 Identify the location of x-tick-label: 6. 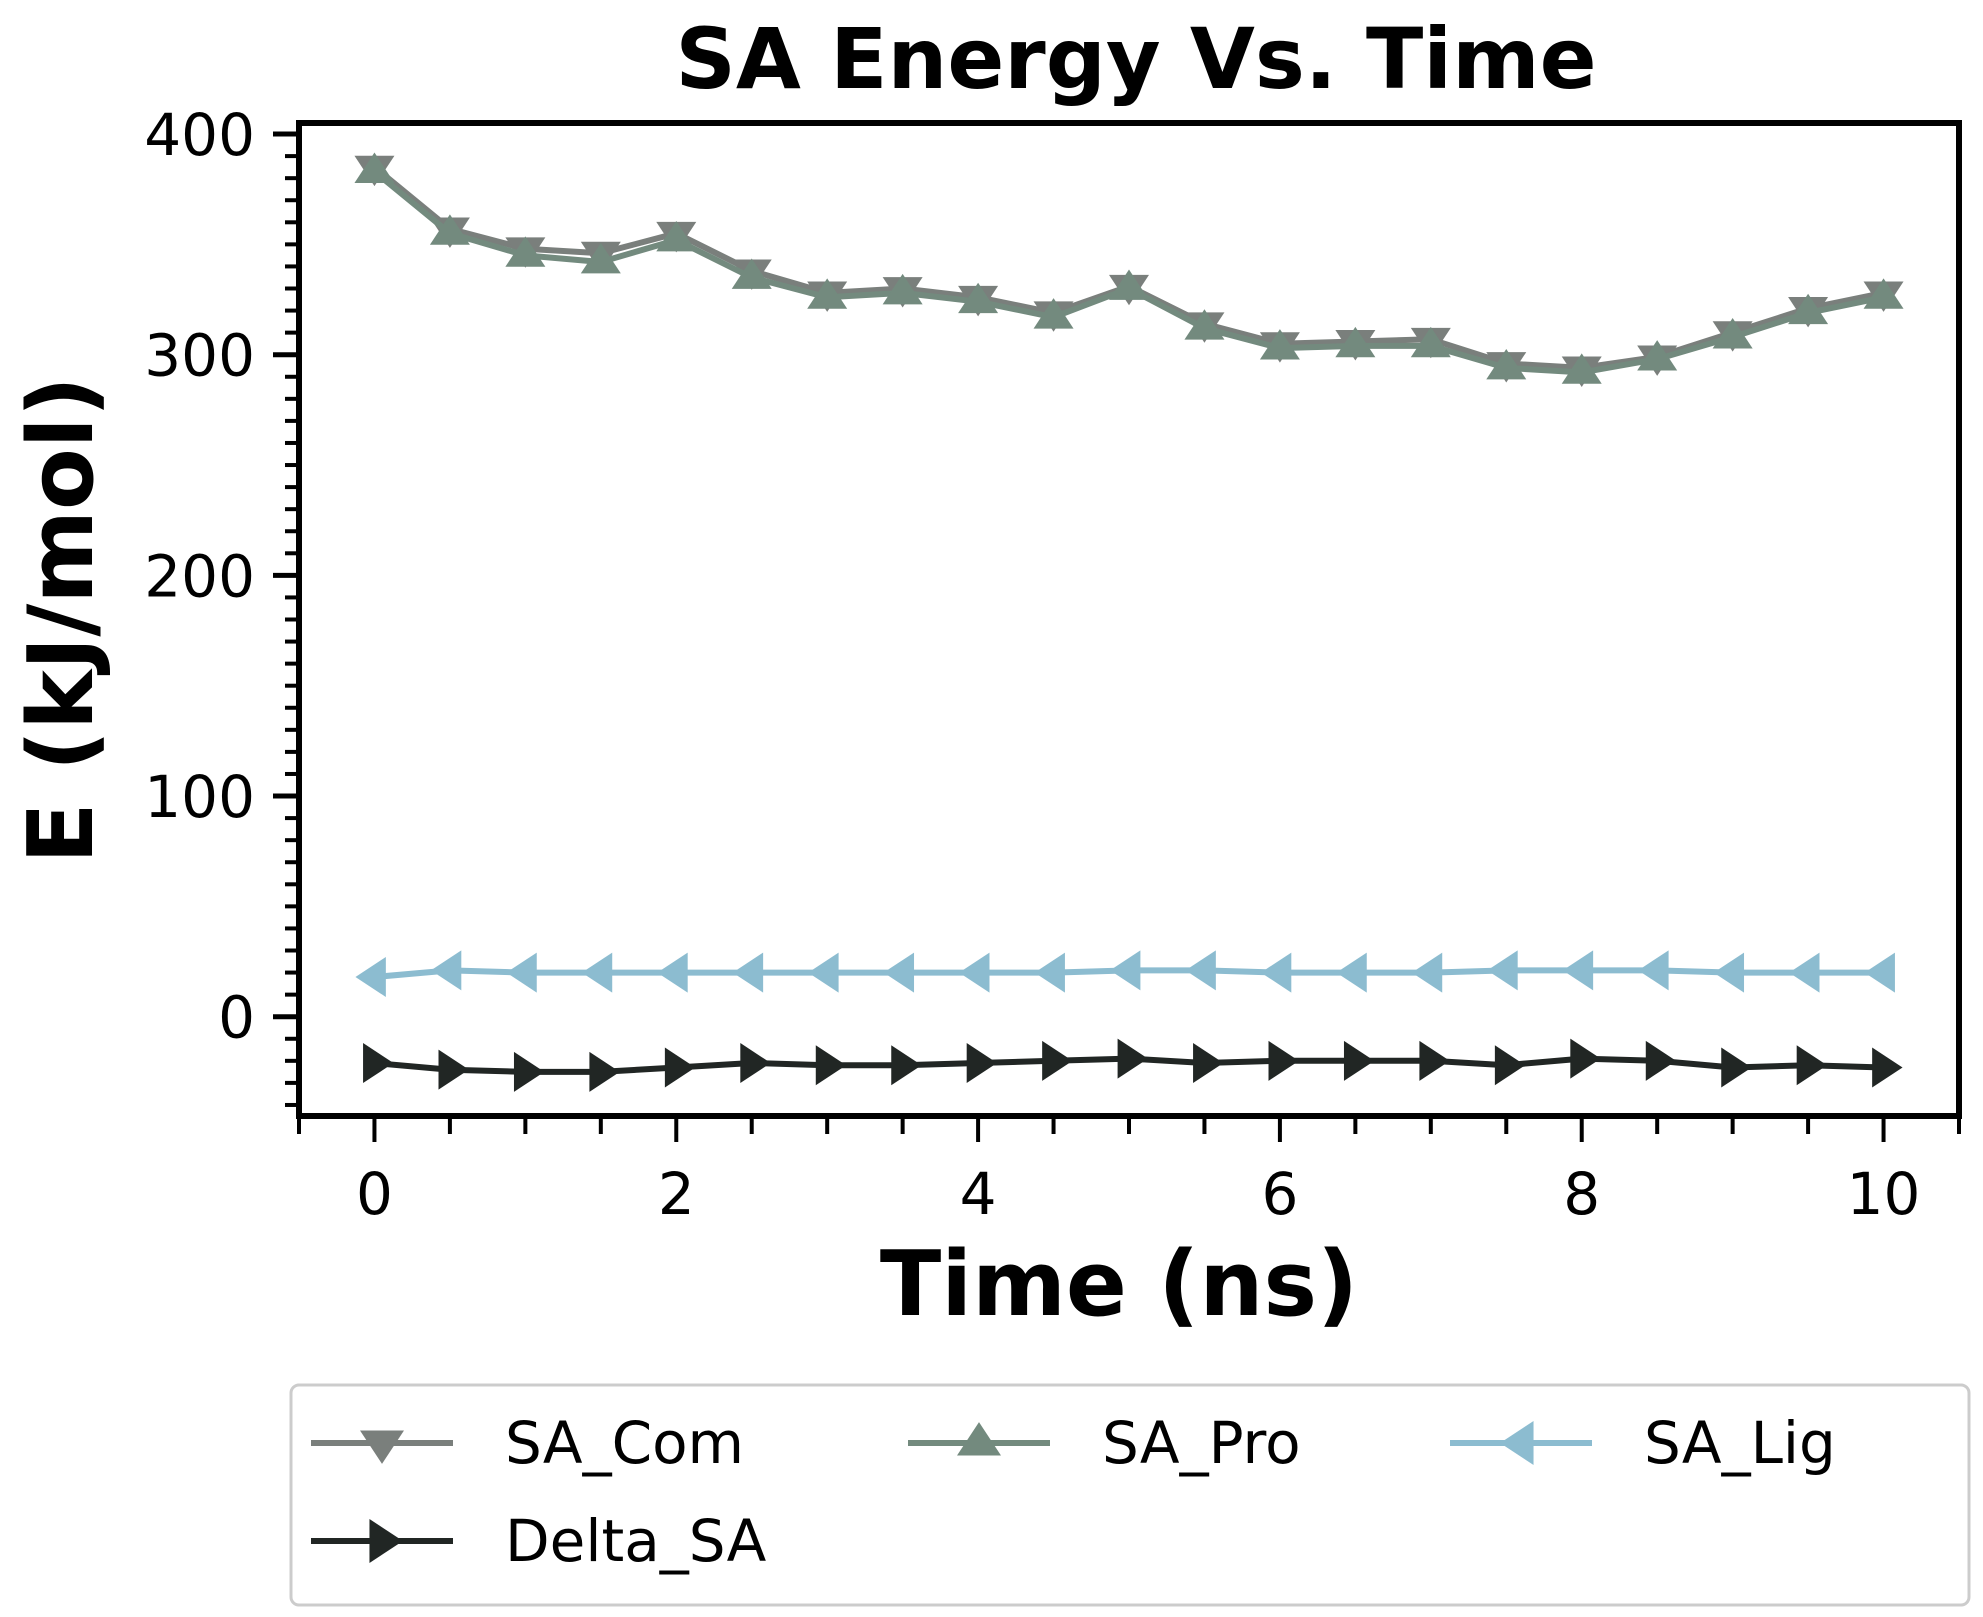
(1279, 1194).